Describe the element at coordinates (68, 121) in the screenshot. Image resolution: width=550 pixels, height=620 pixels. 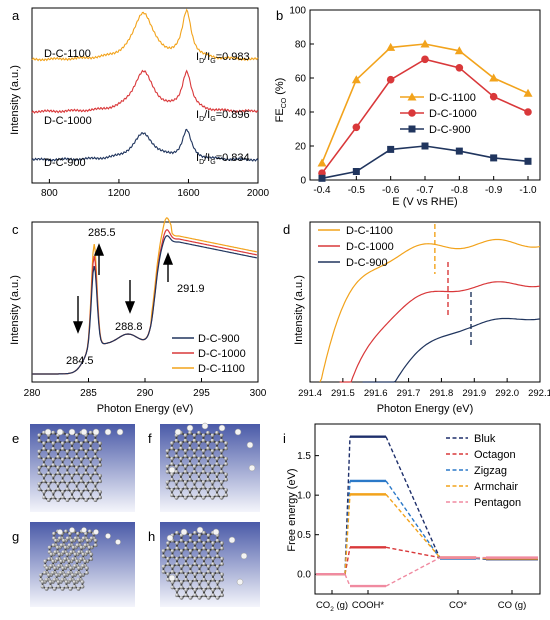
I see `series-label-d-c-1000: D-C-1000` at that location.